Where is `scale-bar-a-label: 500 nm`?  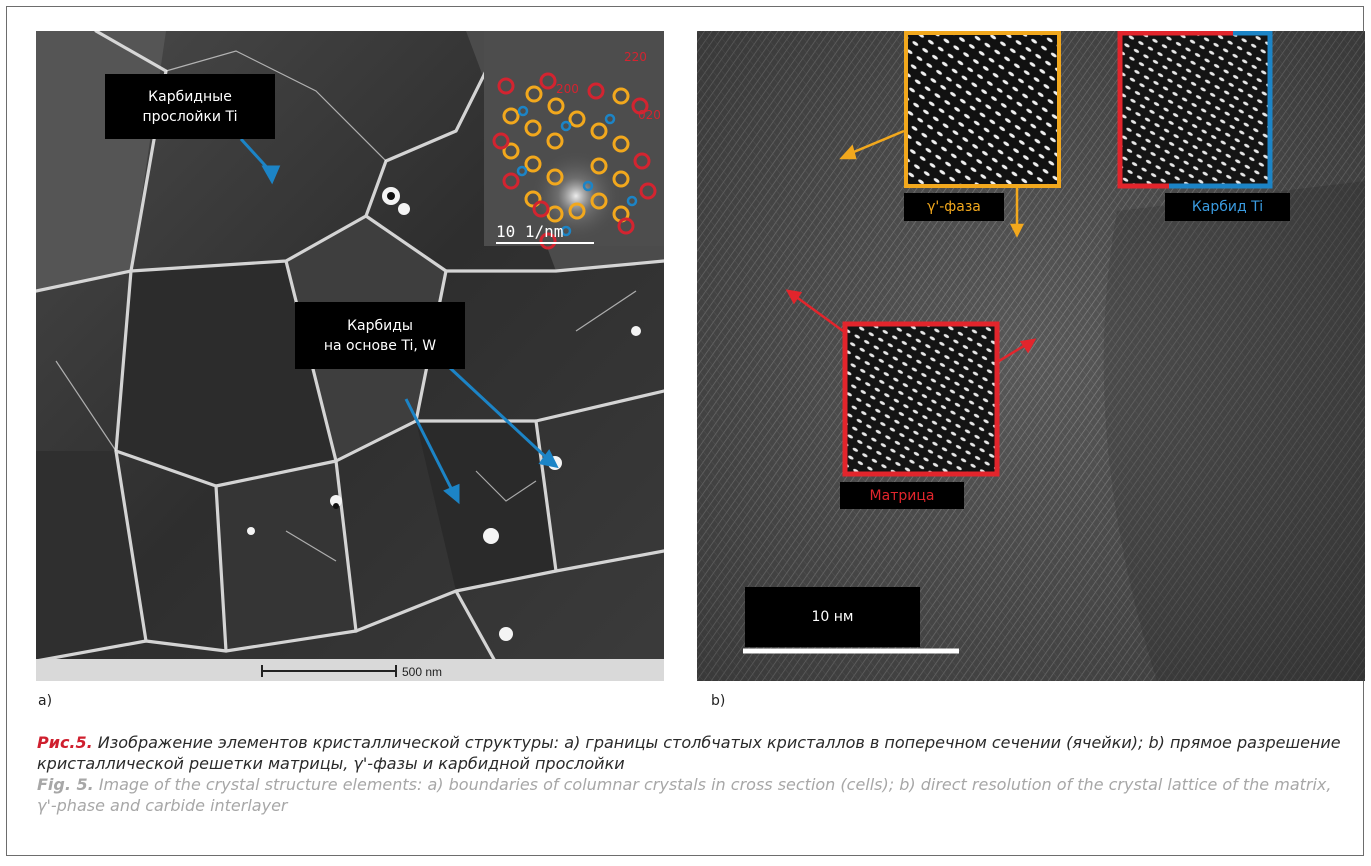 scale-bar-a-label: 500 nm is located at coordinates (422, 672).